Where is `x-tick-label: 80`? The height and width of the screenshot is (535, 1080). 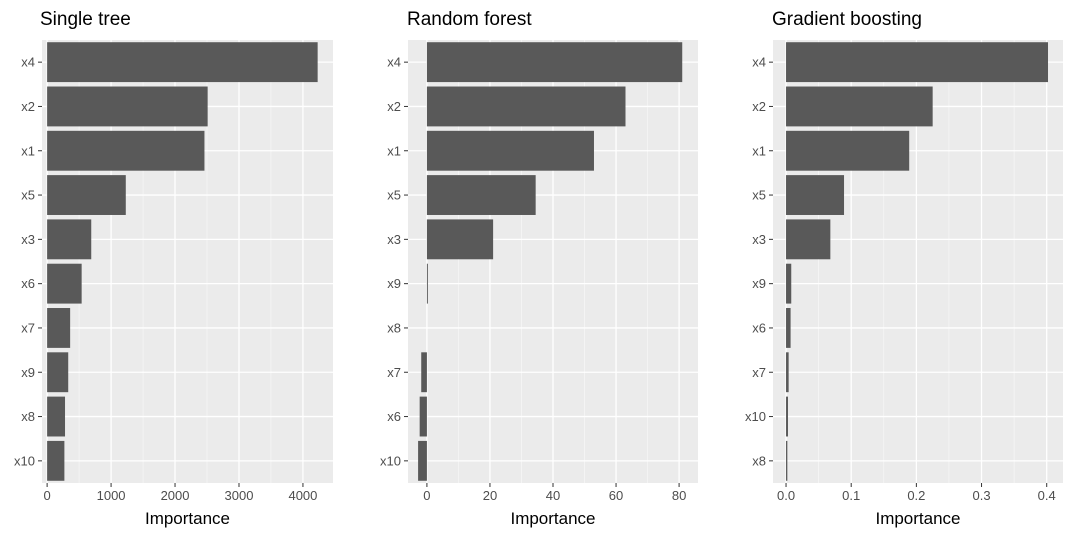 x-tick-label: 80 is located at coordinates (679, 495).